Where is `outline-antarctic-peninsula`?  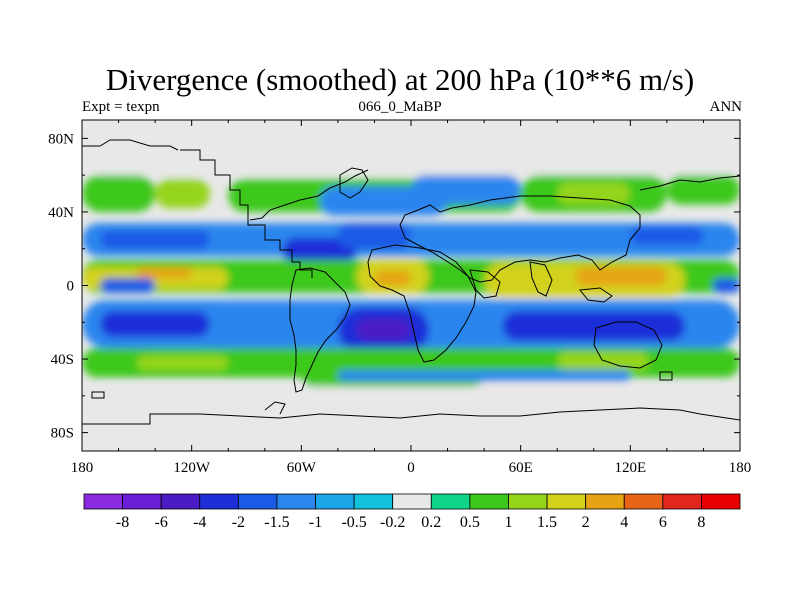 outline-antarctic-peninsula is located at coordinates (275, 408).